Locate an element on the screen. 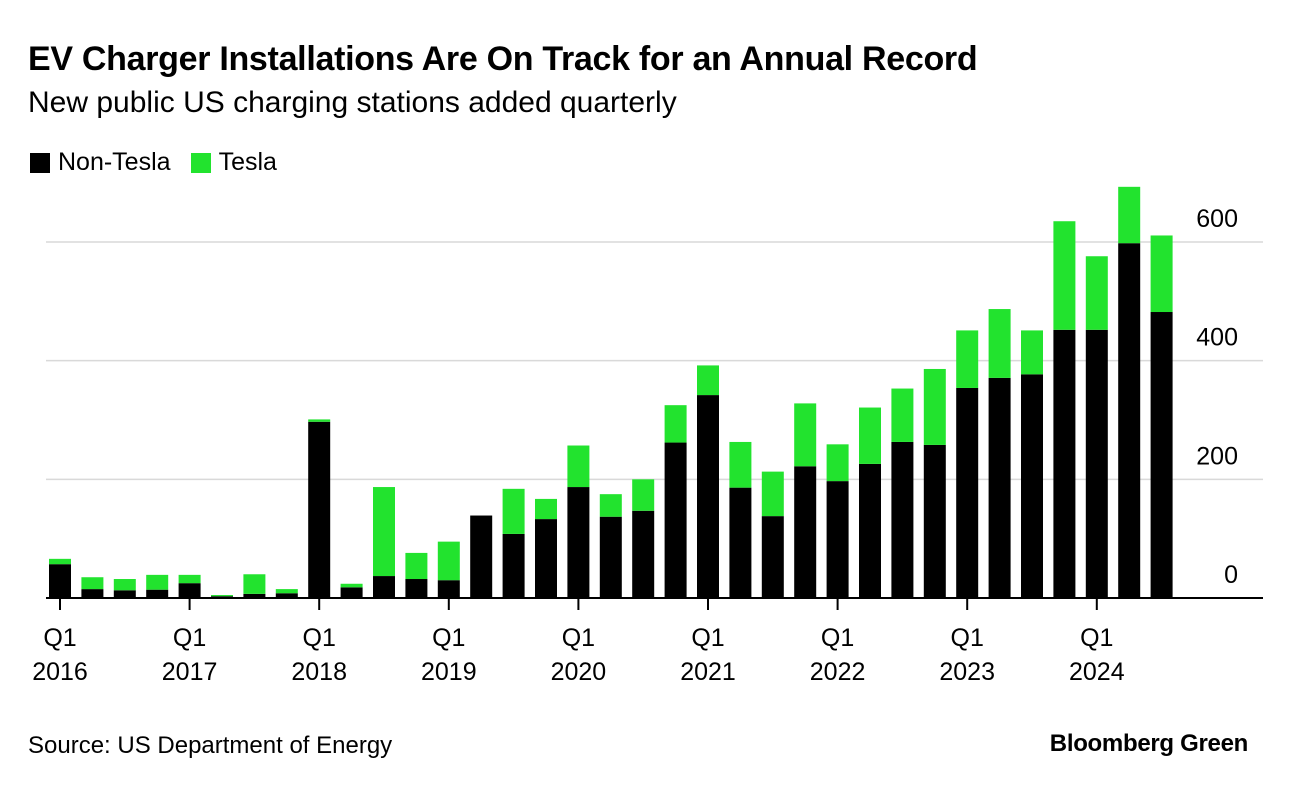 The height and width of the screenshot is (788, 1292). bar-tesla-q2-2016 is located at coordinates (92, 583).